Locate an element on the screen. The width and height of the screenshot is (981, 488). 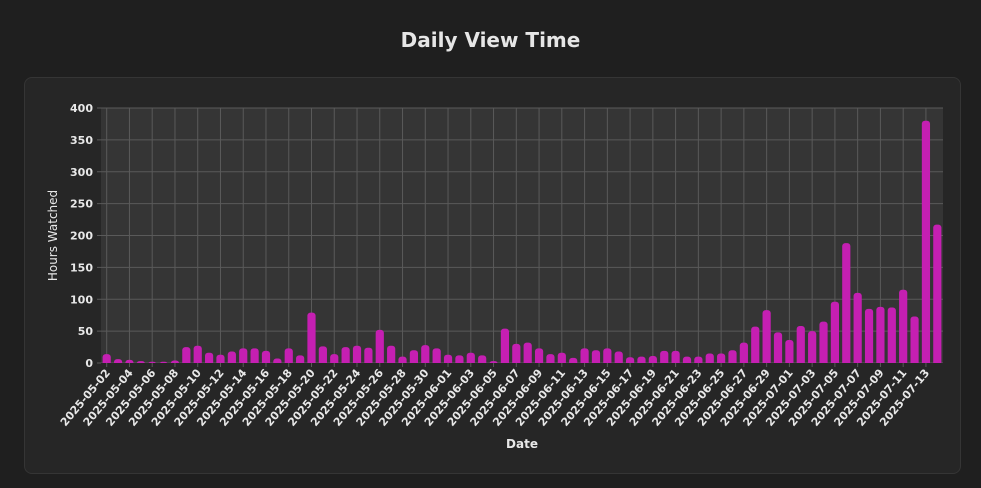
page-title: Daily View Time is located at coordinates (490, 40).